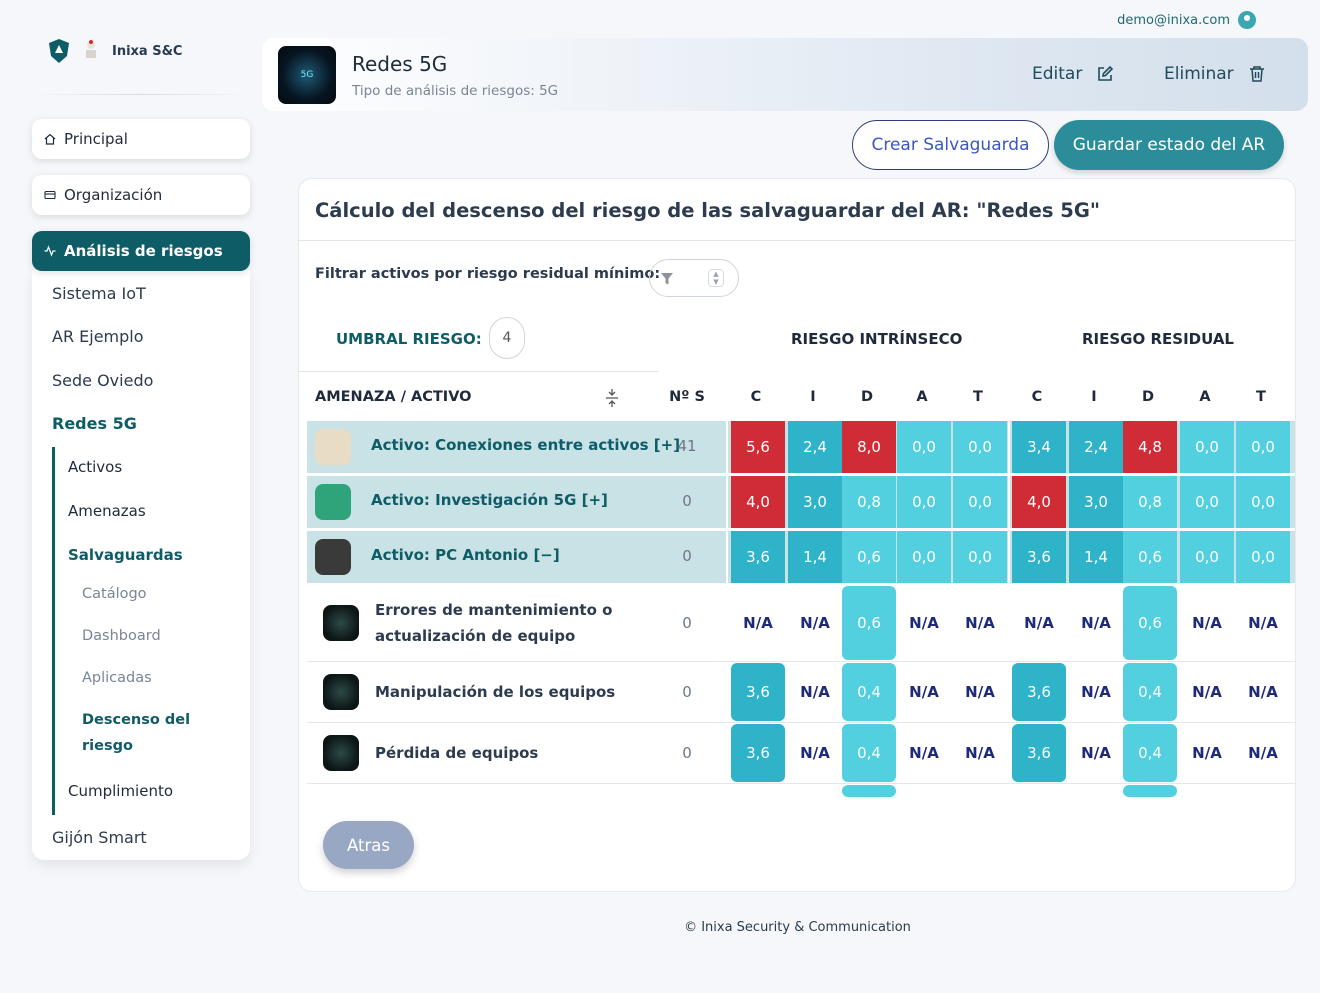 The image size is (1320, 993). I want to click on sub-dashboard: Dashboard, so click(121, 636).